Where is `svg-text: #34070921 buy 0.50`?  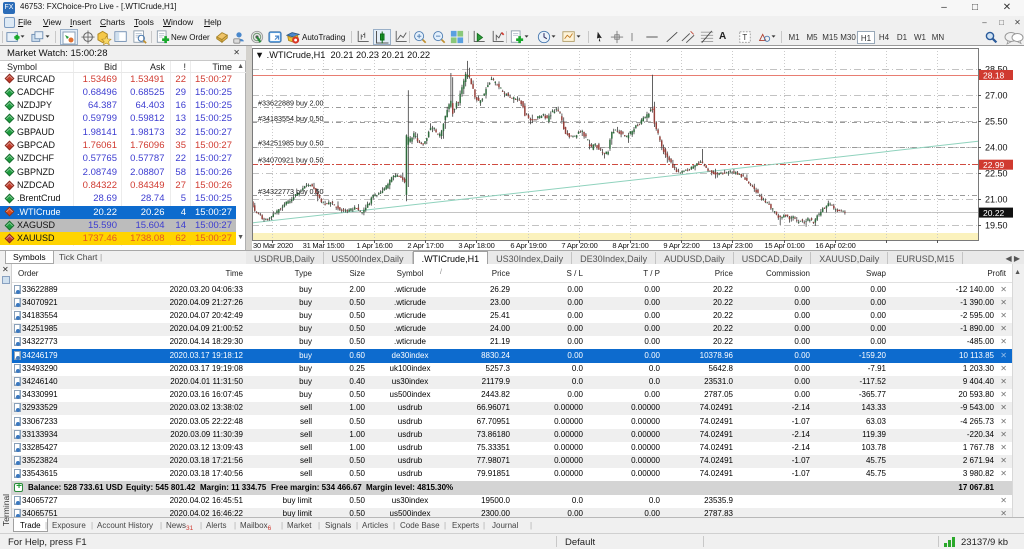
svg-text: #34070921 buy 0.50 is located at coordinates (291, 160).